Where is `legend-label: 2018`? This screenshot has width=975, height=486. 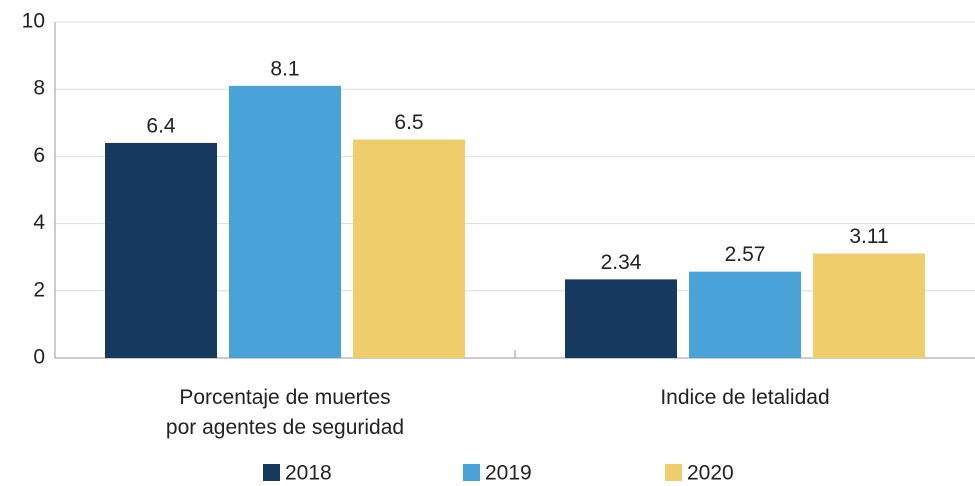
legend-label: 2018 is located at coordinates (308, 473).